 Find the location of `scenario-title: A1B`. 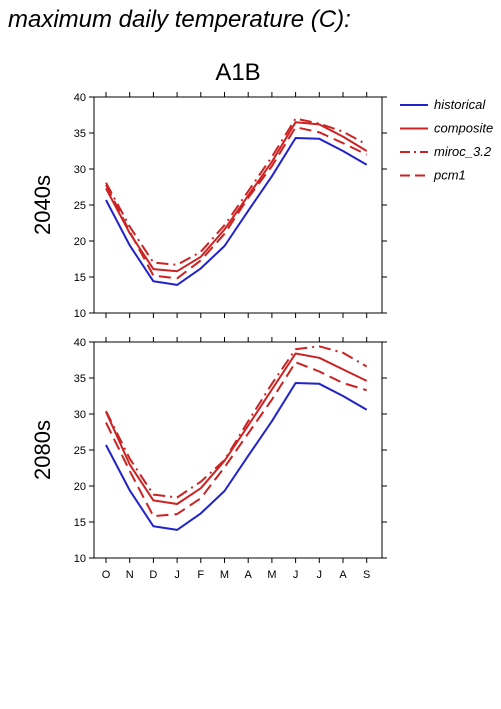

scenario-title: A1B is located at coordinates (237, 72).